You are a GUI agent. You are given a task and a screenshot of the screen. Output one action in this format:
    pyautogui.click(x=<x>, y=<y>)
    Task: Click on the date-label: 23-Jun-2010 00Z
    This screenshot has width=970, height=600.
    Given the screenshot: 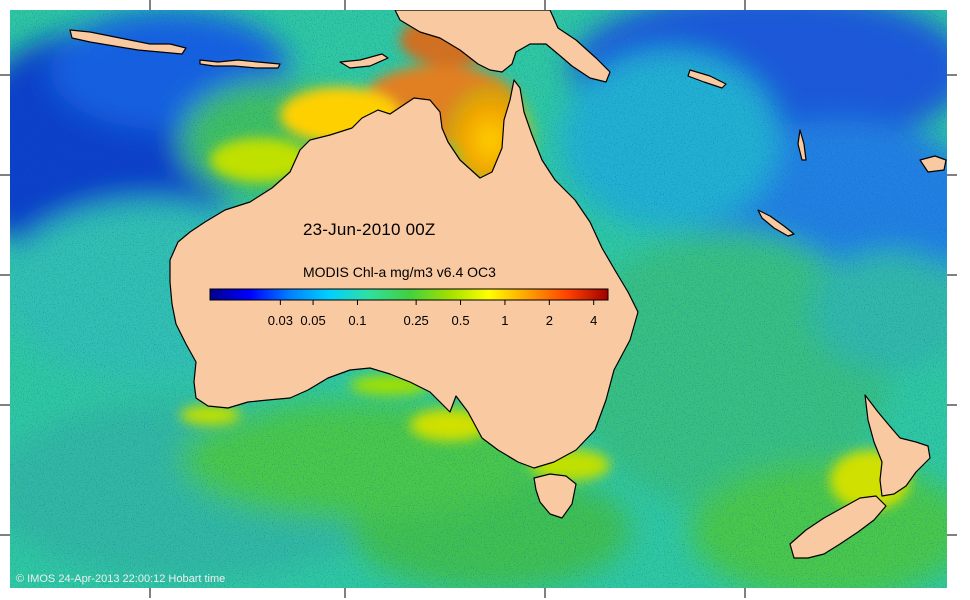 What is the action you would take?
    pyautogui.click(x=369, y=229)
    